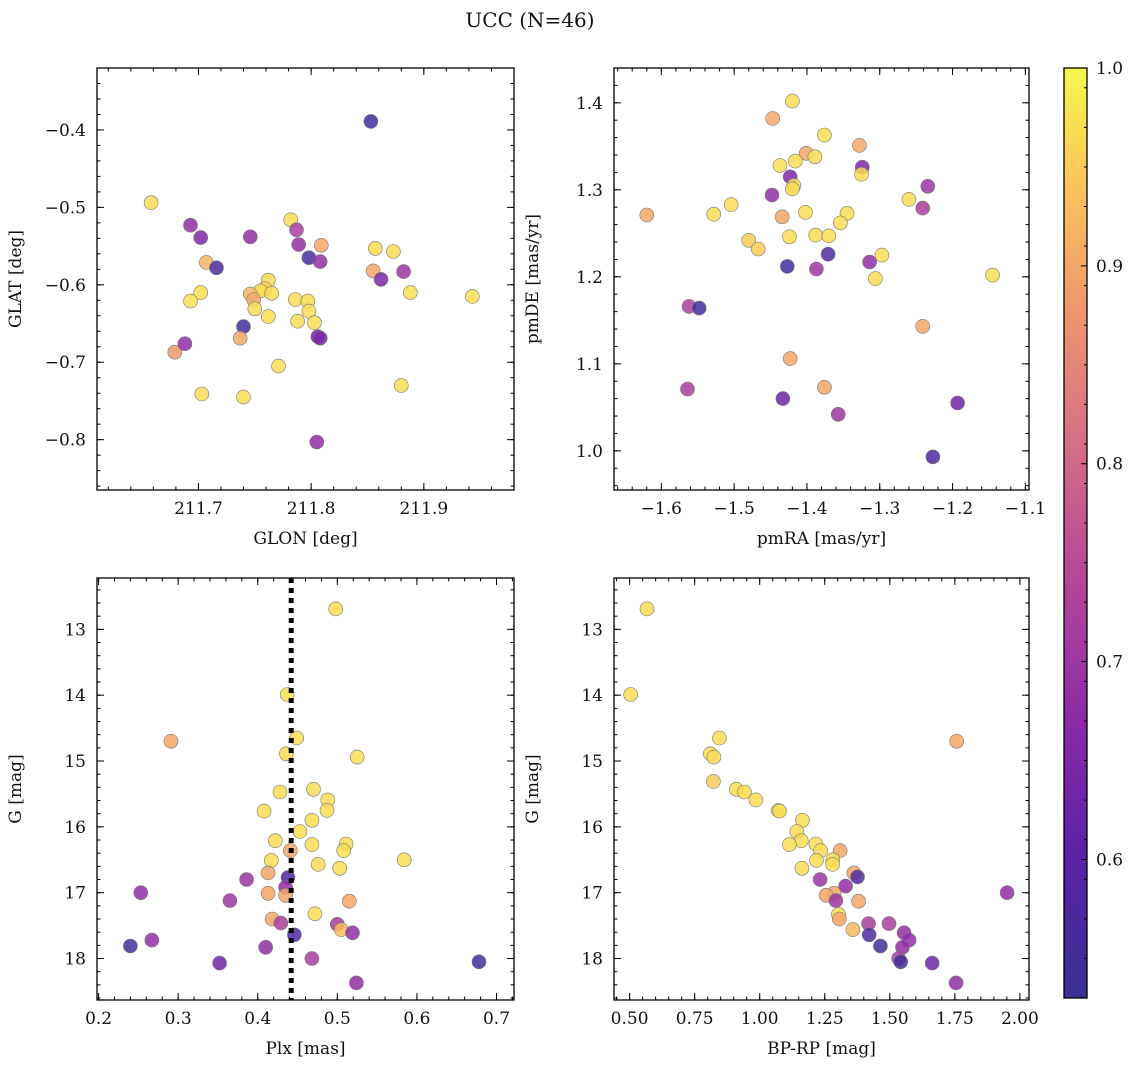  What do you see at coordinates (1109, 860) in the screenshot?
I see `colorbar-tick-label: 0.6` at bounding box center [1109, 860].